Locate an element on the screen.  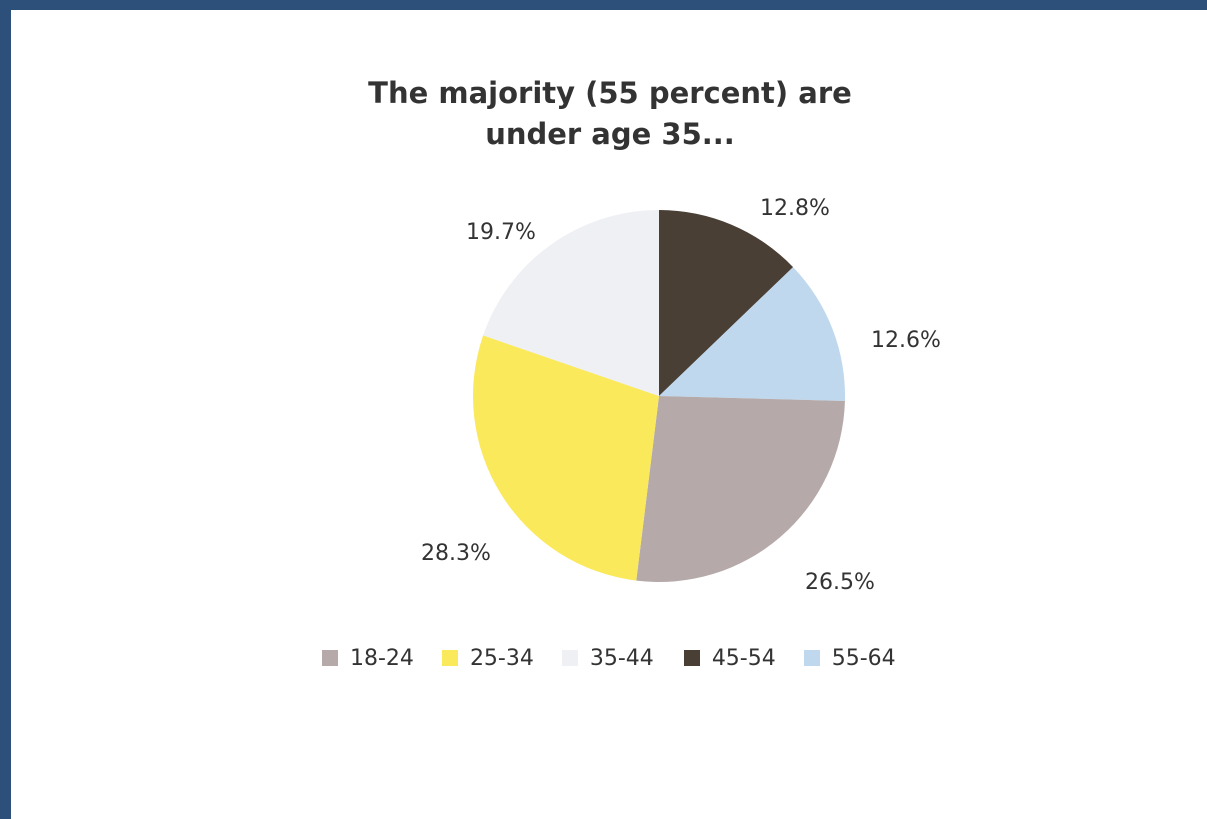
pie-label-35-44: 19.7% is located at coordinates (501, 232).